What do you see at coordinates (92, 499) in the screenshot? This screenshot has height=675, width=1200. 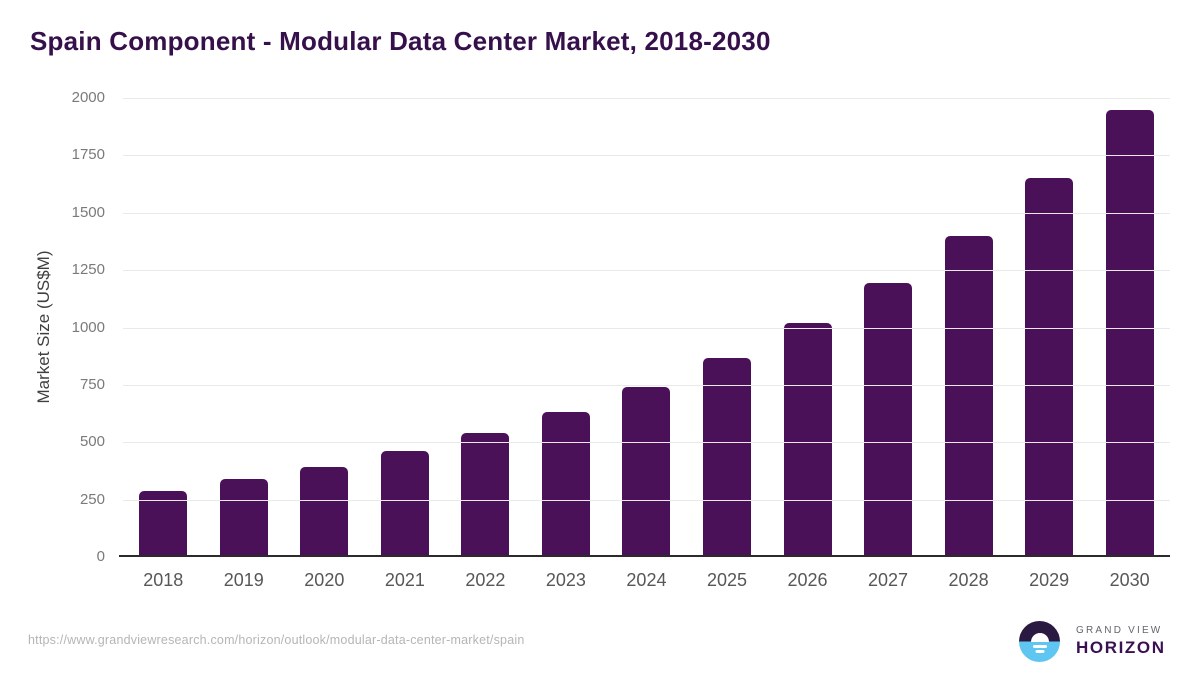 I see `y-tick-label-250: 250` at bounding box center [92, 499].